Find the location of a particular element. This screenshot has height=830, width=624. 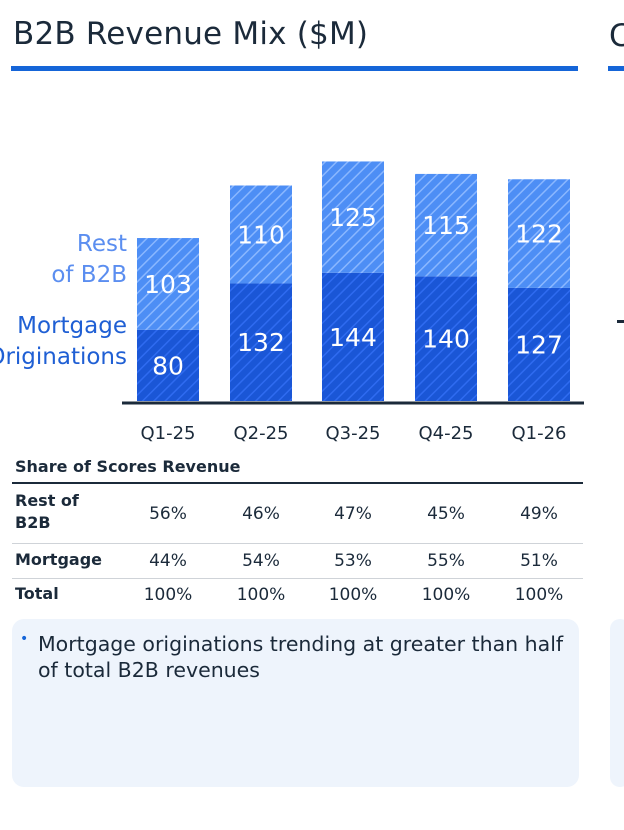

next-panel-fragment-mark is located at coordinates (620, 321).